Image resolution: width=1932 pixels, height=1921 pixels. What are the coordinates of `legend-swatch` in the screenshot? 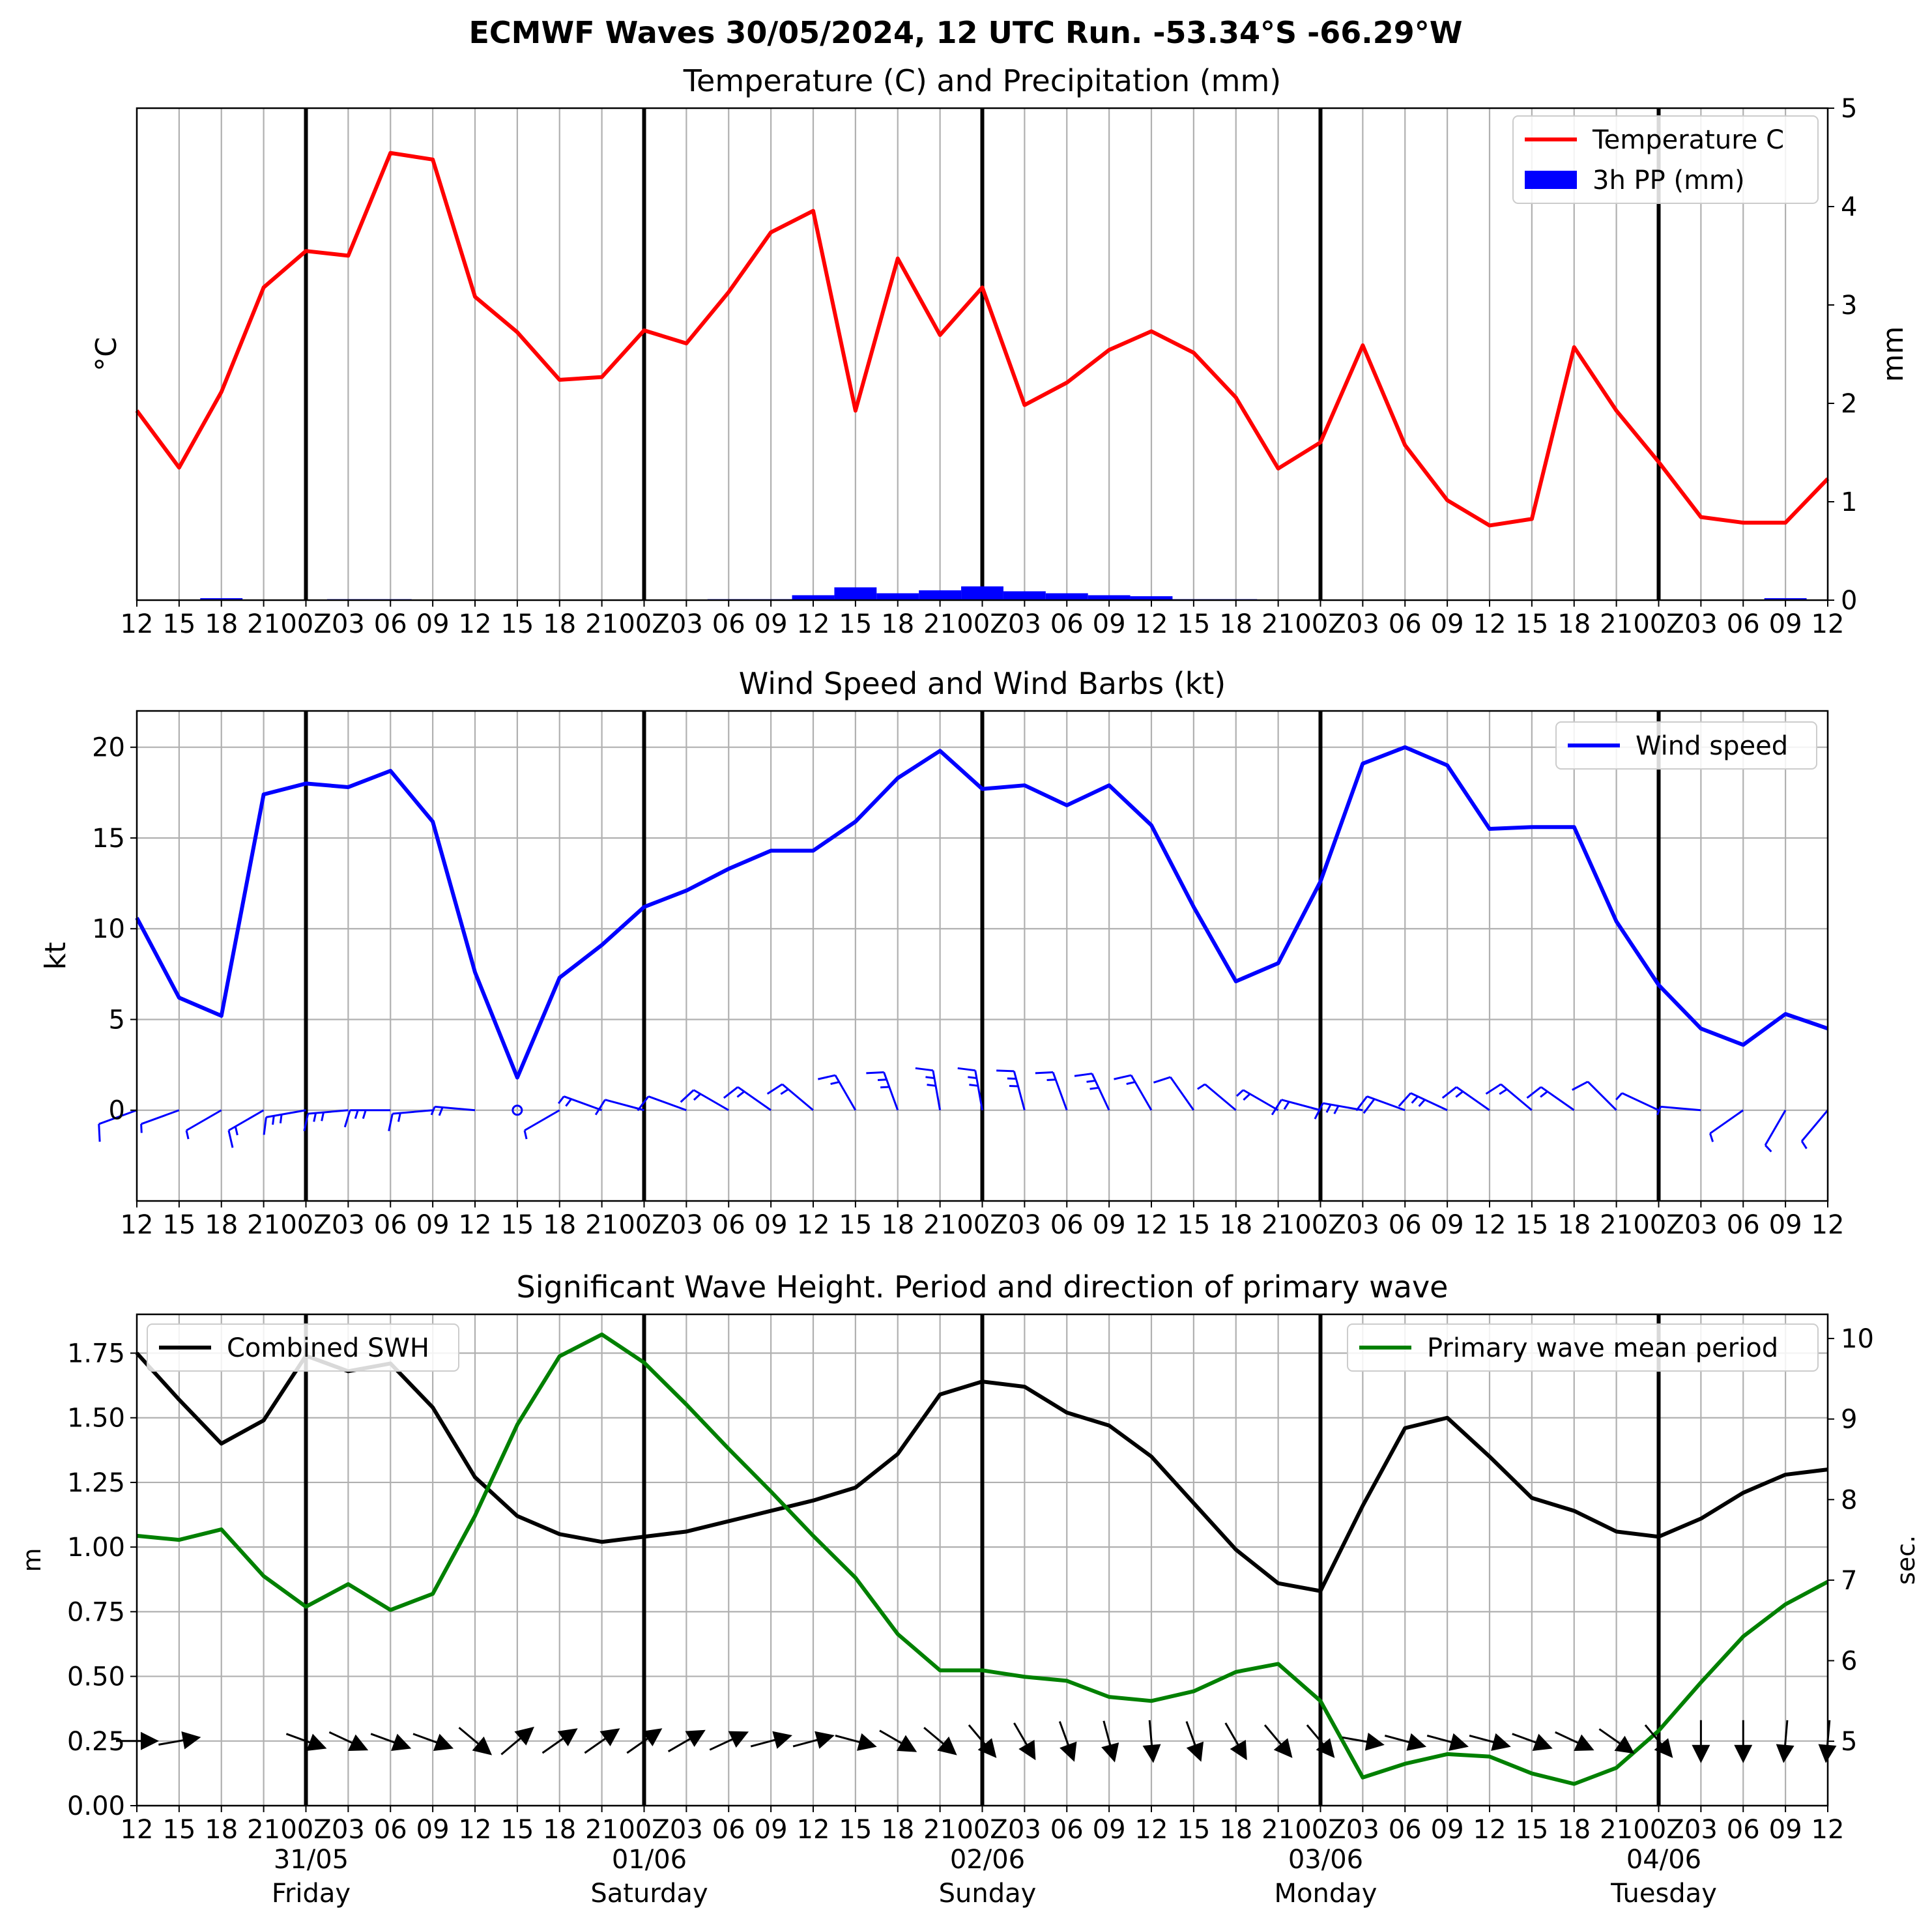 It's located at (1551, 180).